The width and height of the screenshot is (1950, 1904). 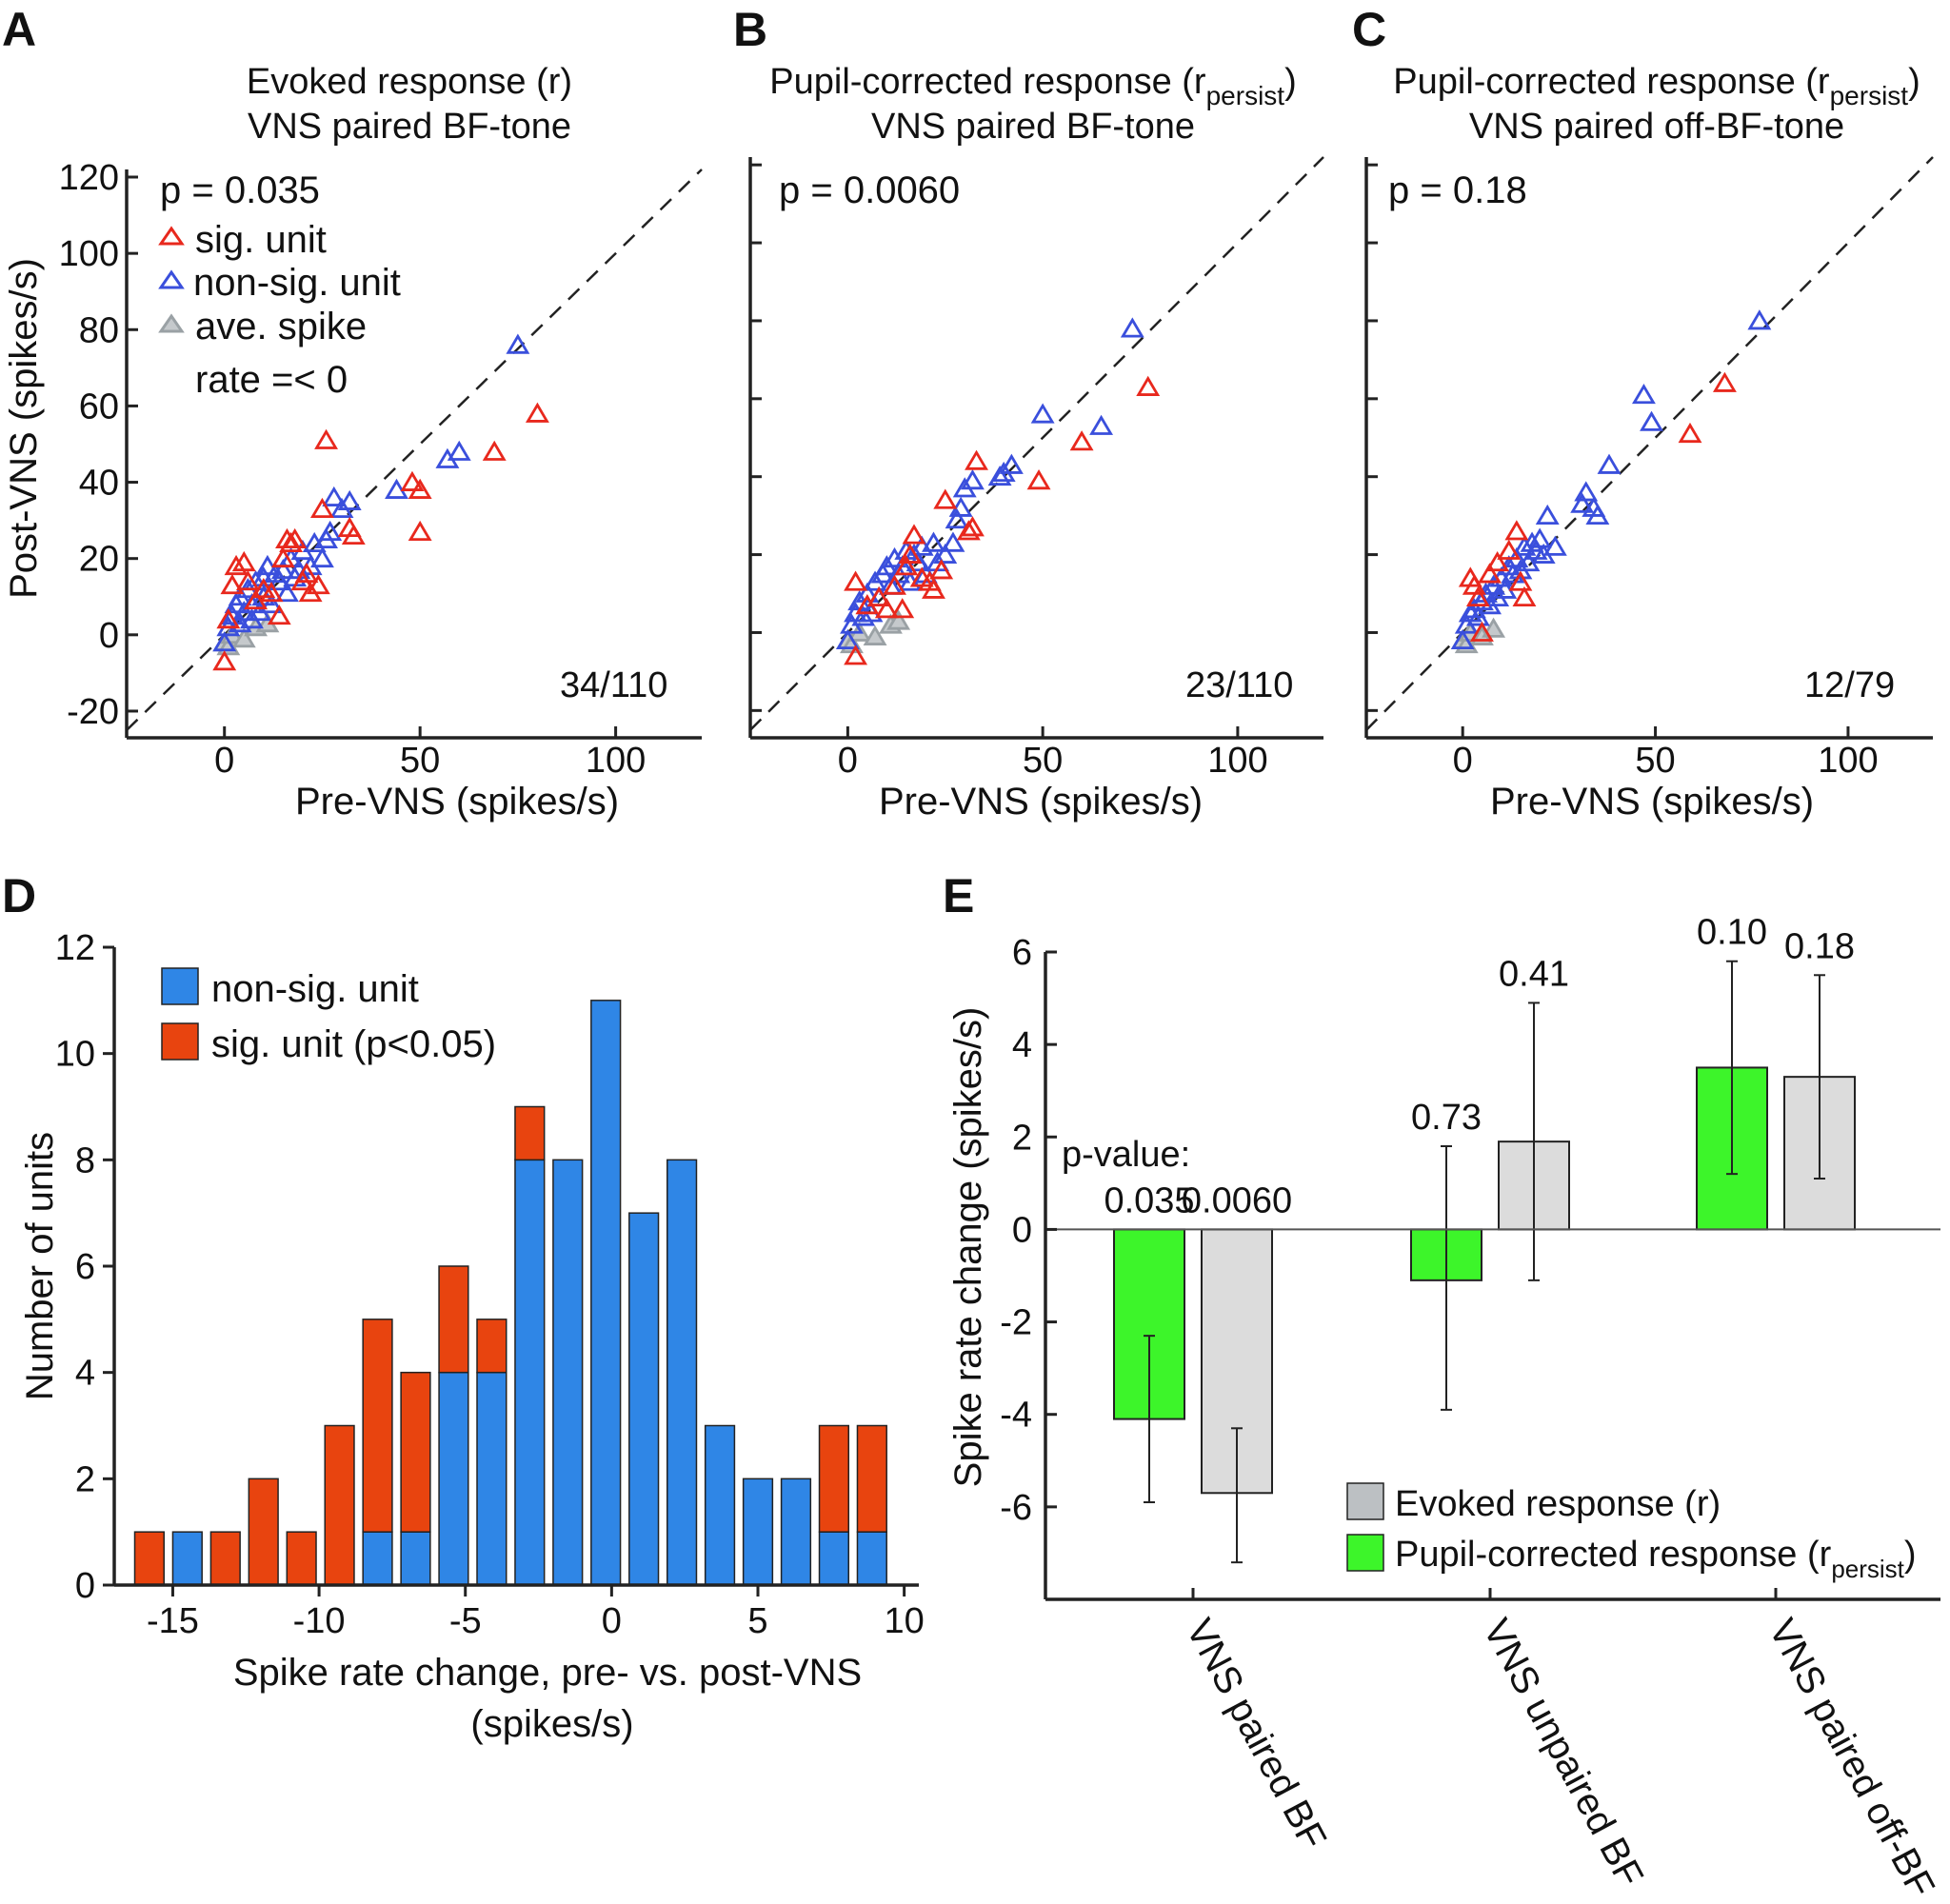 What do you see at coordinates (85, 1160) in the screenshot?
I see `y-tick-label: 8` at bounding box center [85, 1160].